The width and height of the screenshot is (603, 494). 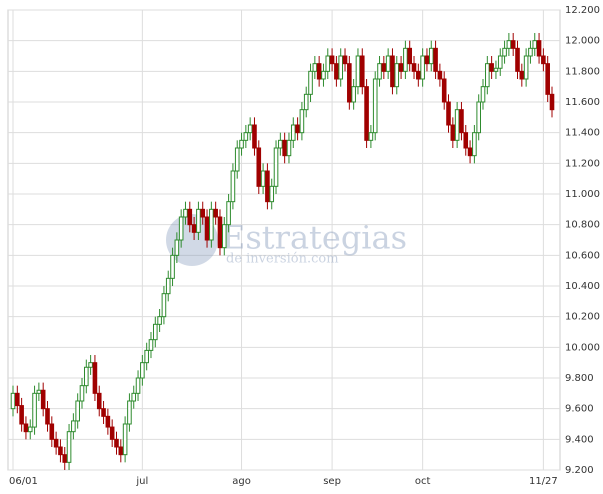 What do you see at coordinates (582, 71) in the screenshot?
I see `y-tick-label: 11.800` at bounding box center [582, 71].